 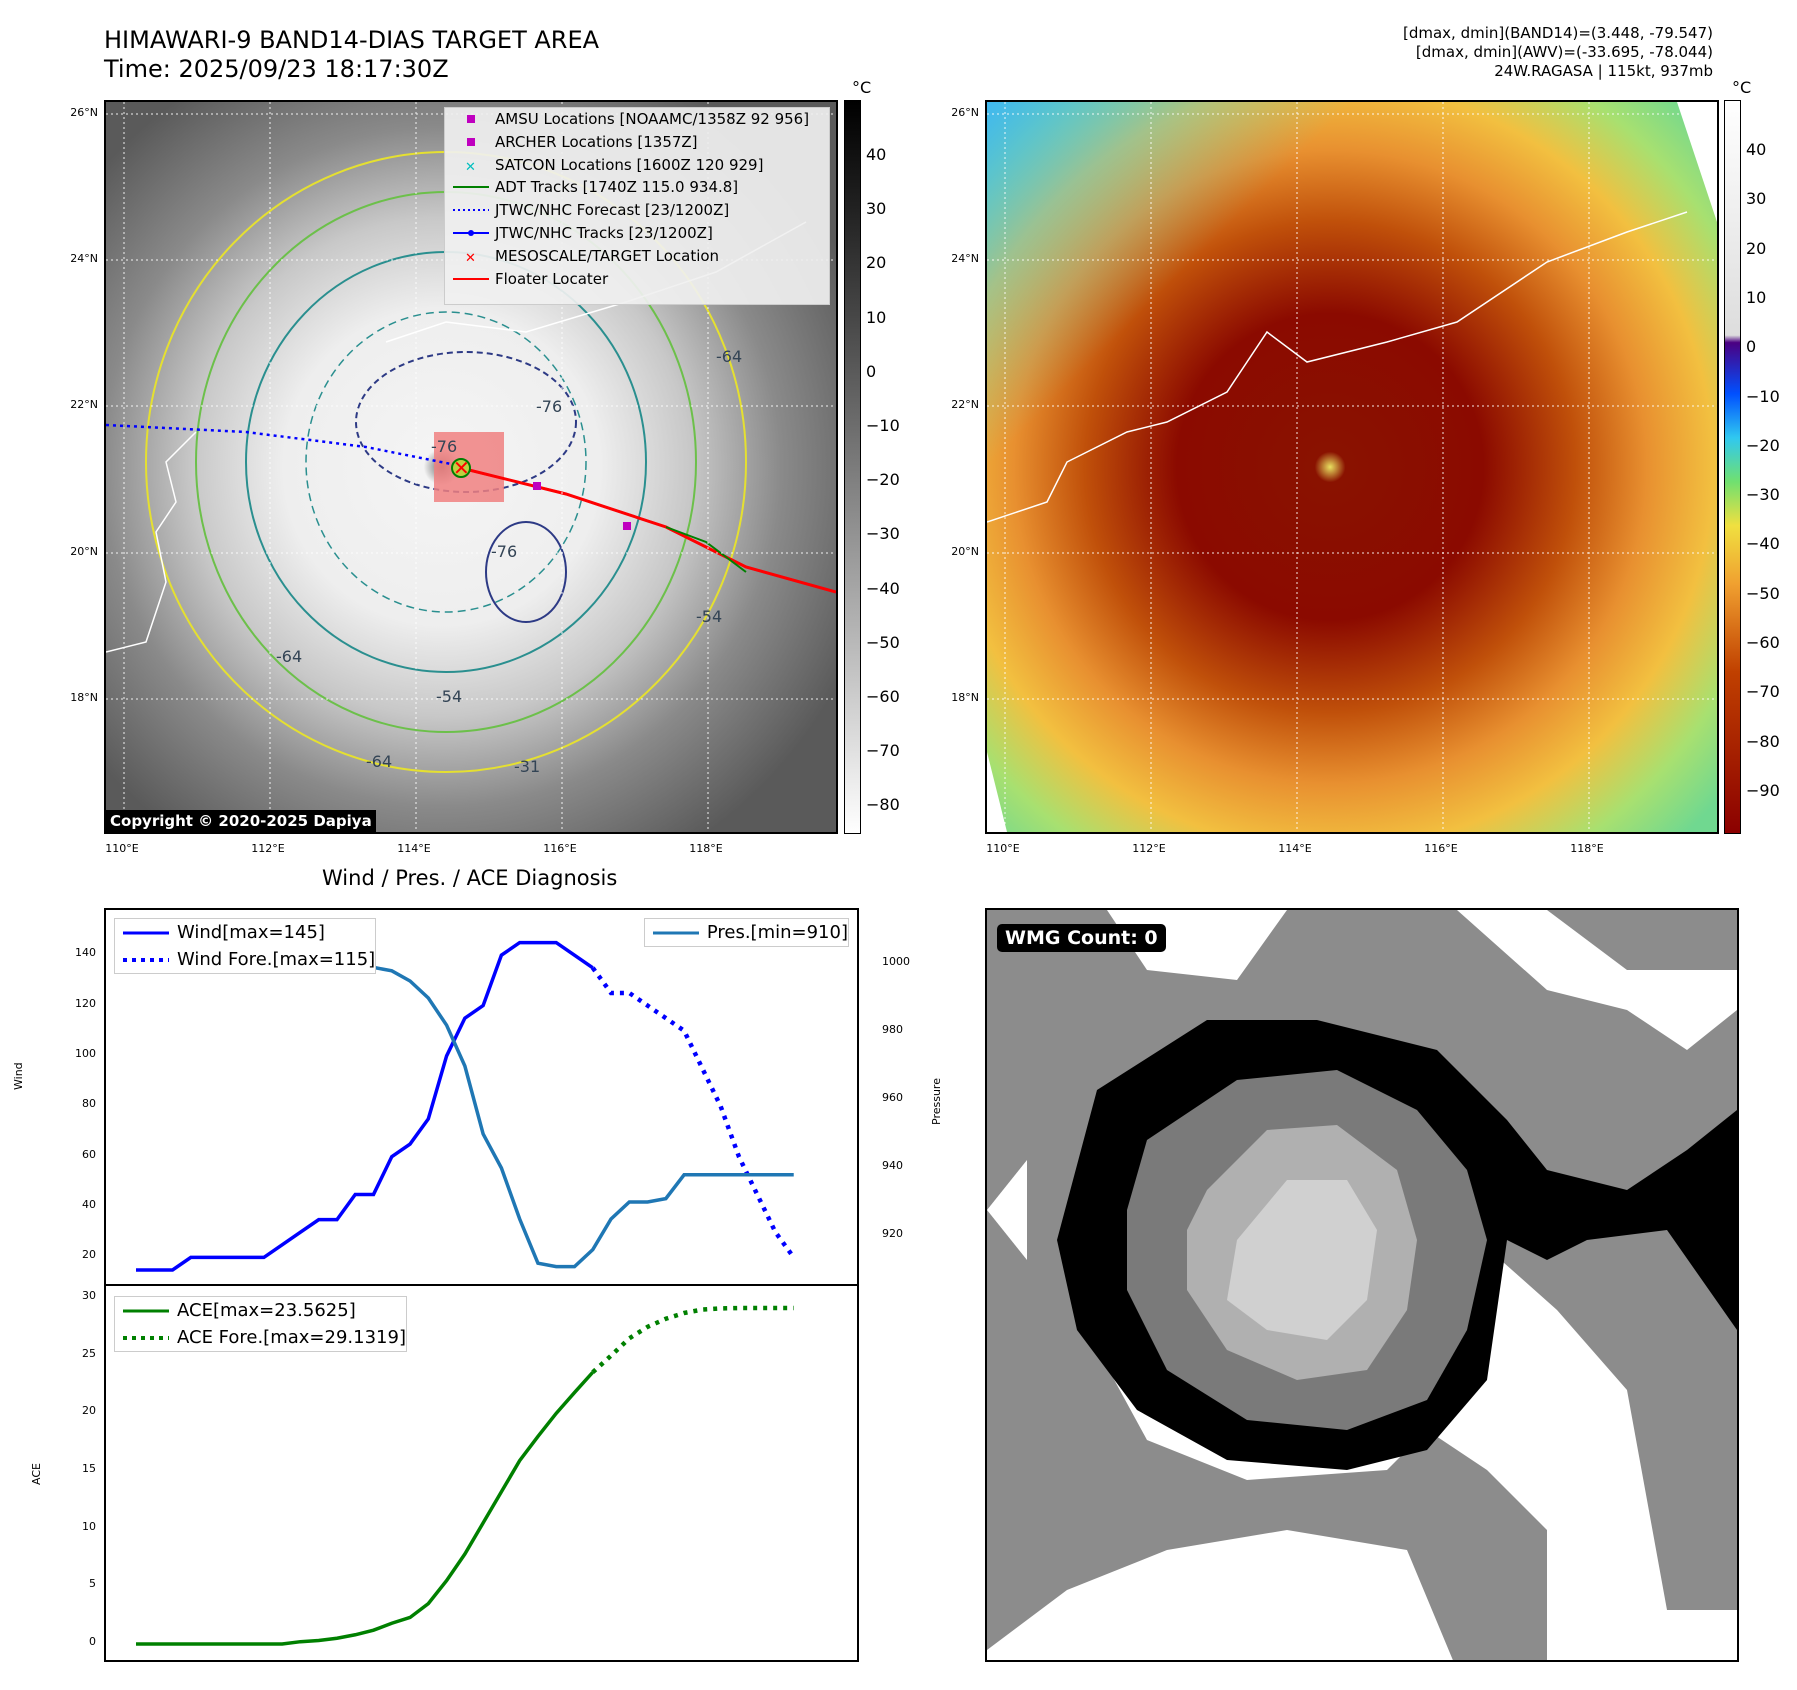 I want to click on wind-tick-label: 140, so click(x=85, y=953).